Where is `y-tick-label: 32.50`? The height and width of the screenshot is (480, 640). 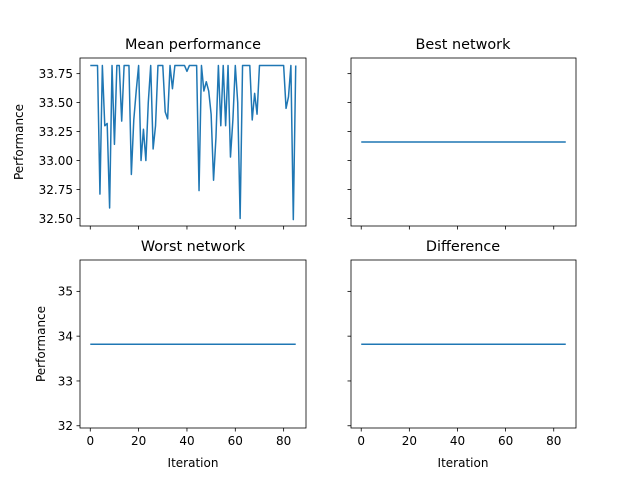
y-tick-label: 32.50 is located at coordinates (56, 219).